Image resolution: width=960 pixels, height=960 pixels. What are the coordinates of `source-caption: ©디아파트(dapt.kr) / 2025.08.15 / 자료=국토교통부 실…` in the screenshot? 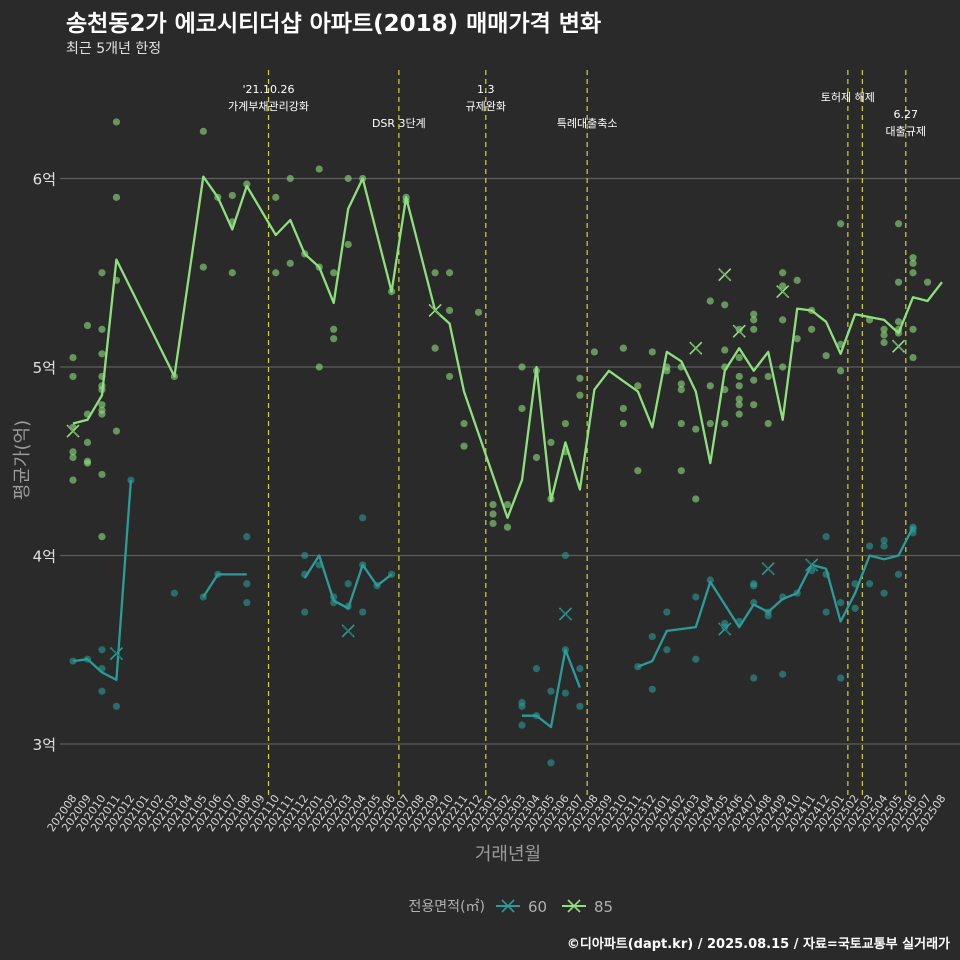 It's located at (758, 944).